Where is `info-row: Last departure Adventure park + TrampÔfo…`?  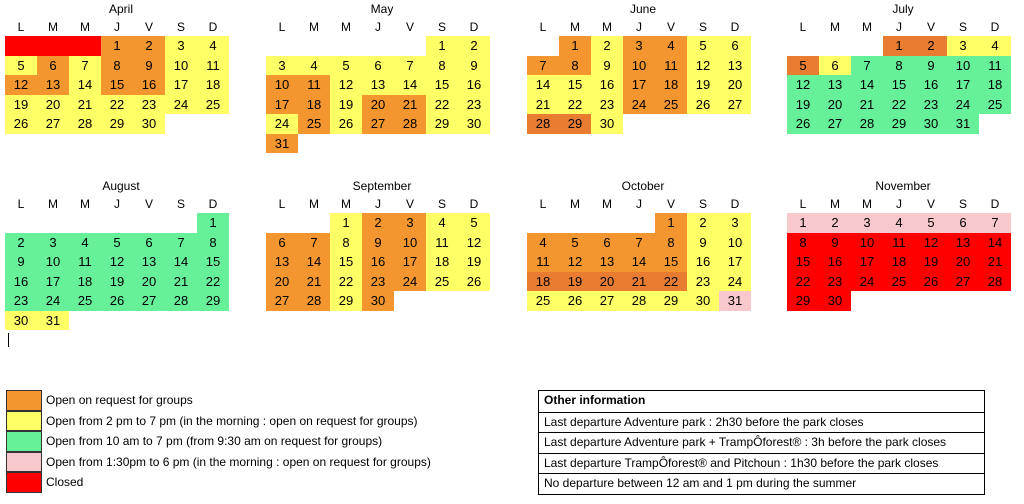 info-row: Last departure Adventure park + TrampÔfo… is located at coordinates (761, 442).